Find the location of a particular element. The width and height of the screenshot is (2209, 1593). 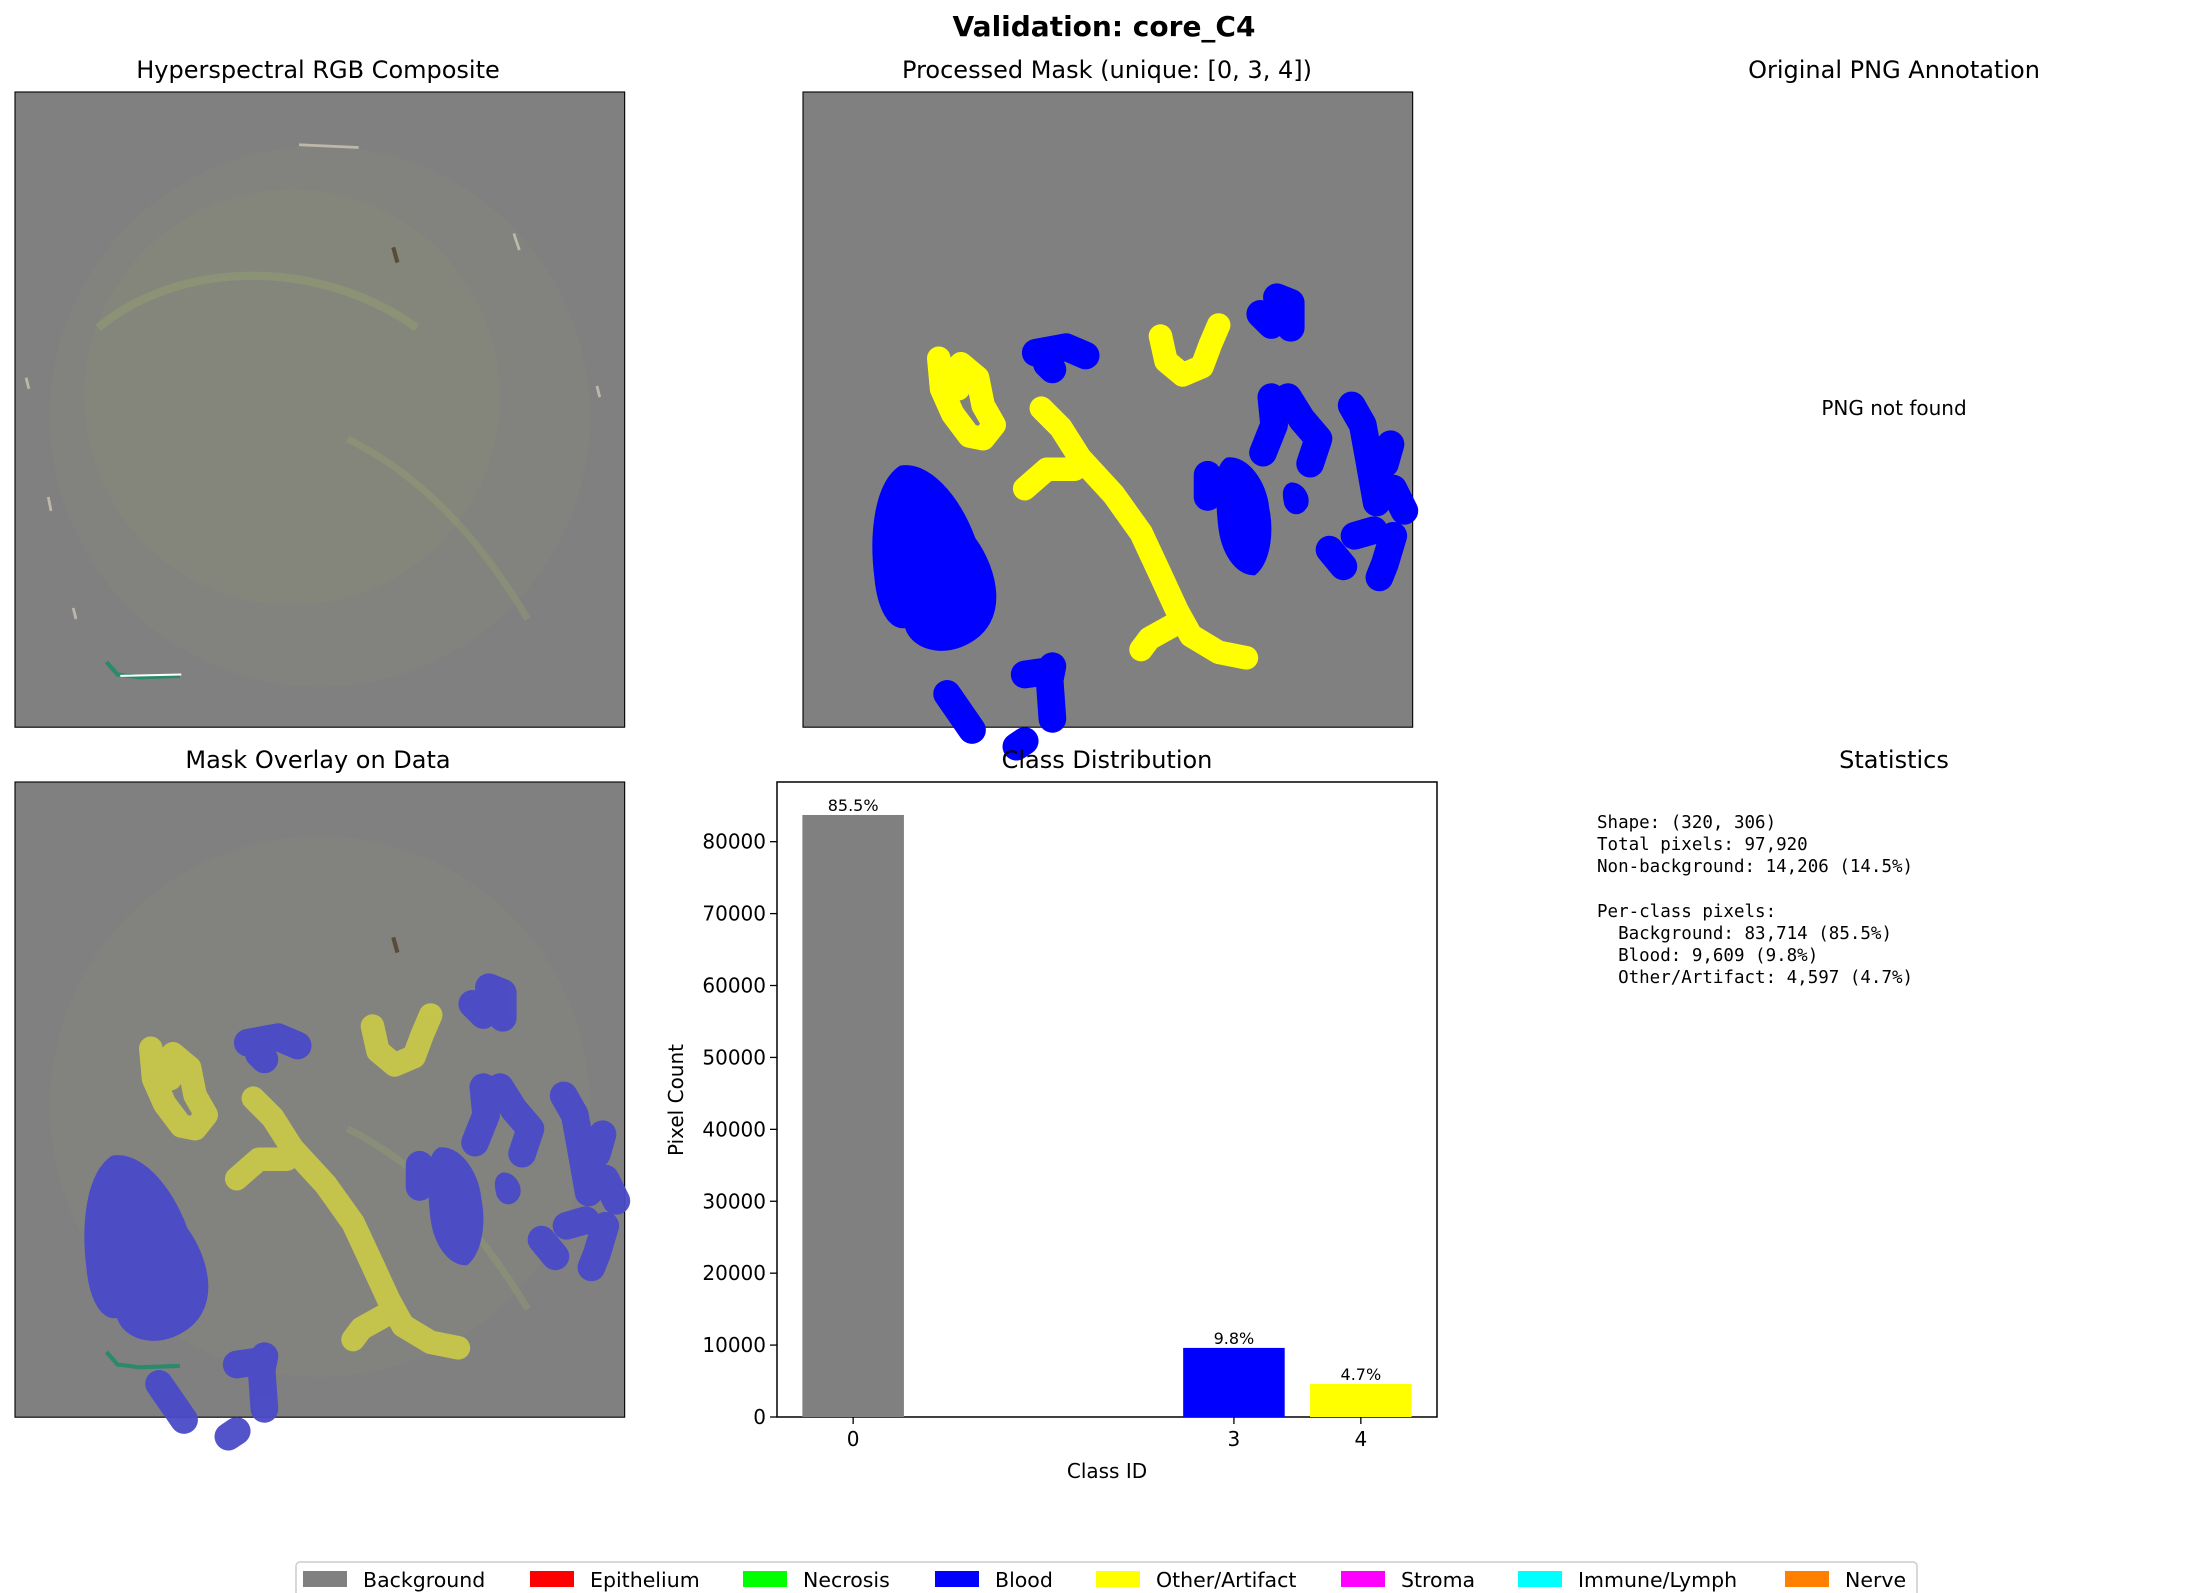

legend-label: Stroma is located at coordinates (1438, 1580).